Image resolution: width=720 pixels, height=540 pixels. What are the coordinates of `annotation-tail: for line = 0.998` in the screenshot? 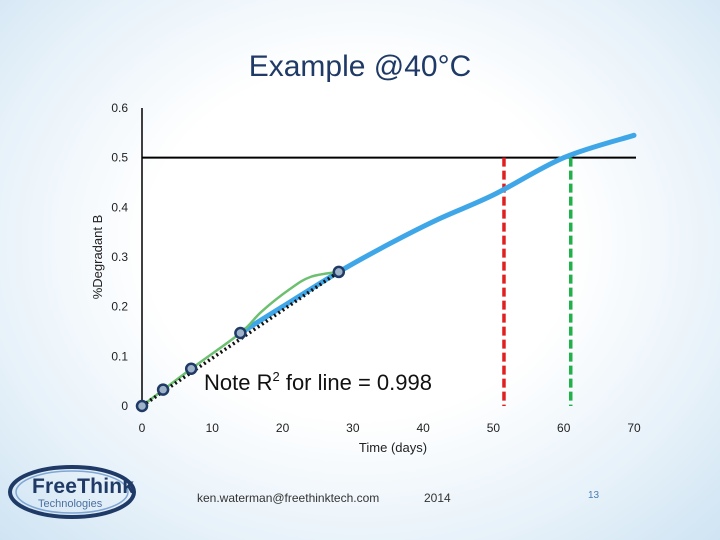 It's located at (356, 382).